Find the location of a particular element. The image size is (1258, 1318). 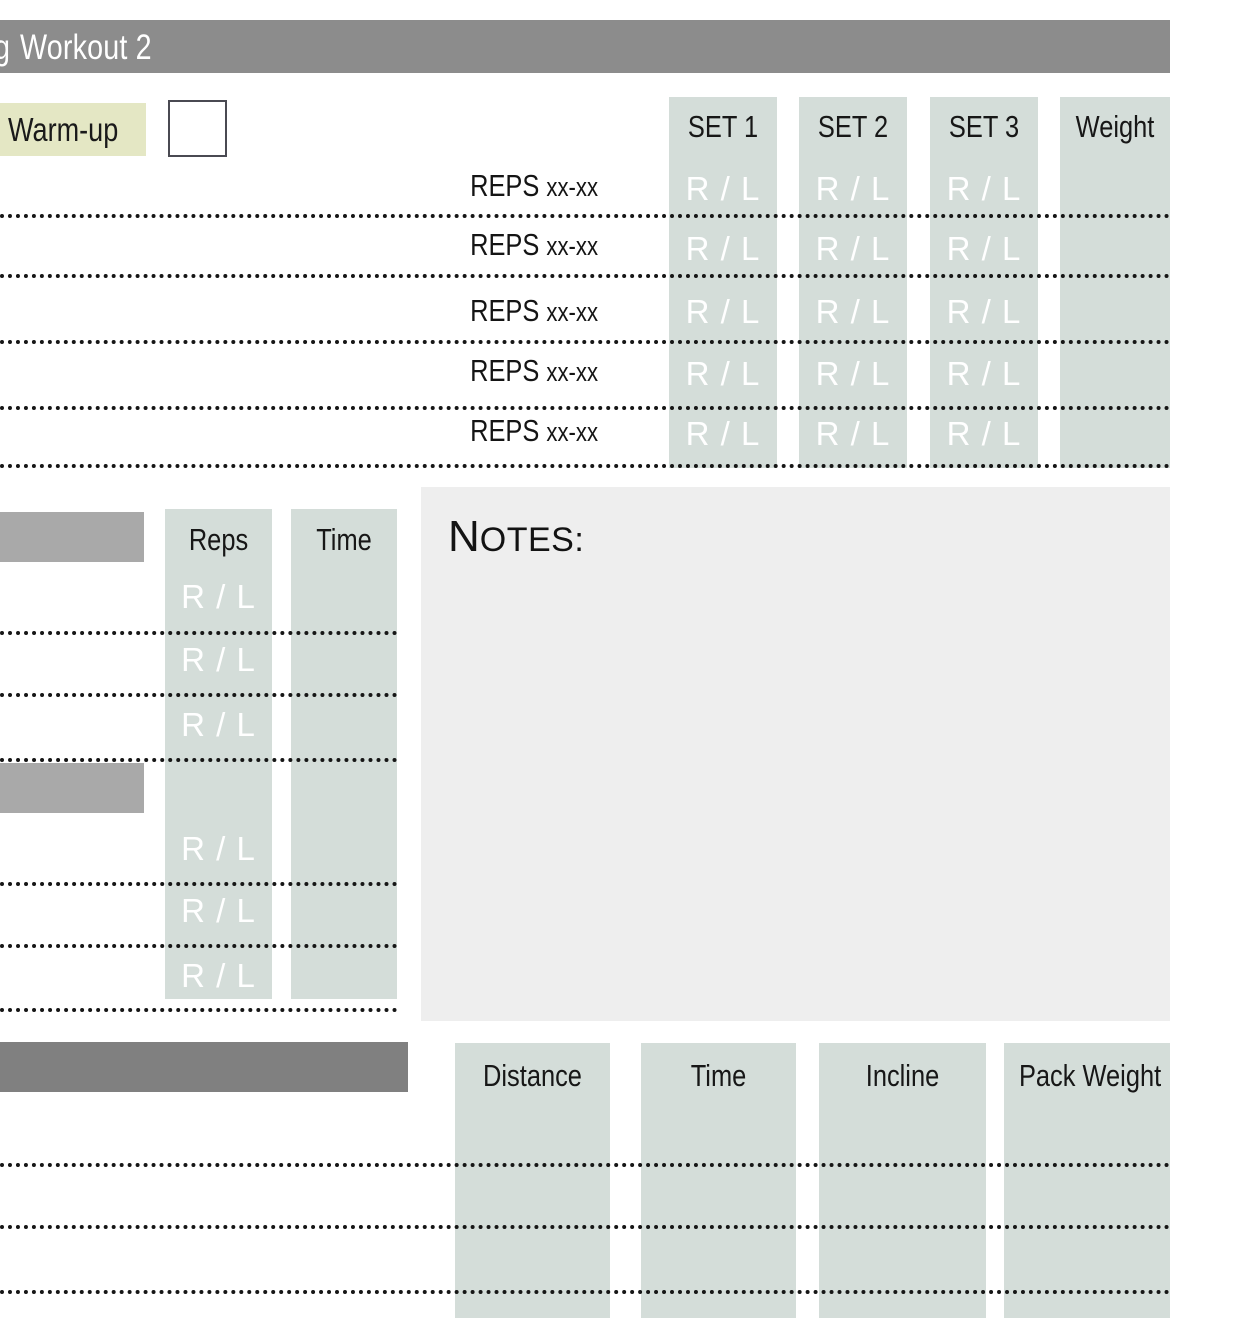

column-header-weight: Weight is located at coordinates (1115, 126).